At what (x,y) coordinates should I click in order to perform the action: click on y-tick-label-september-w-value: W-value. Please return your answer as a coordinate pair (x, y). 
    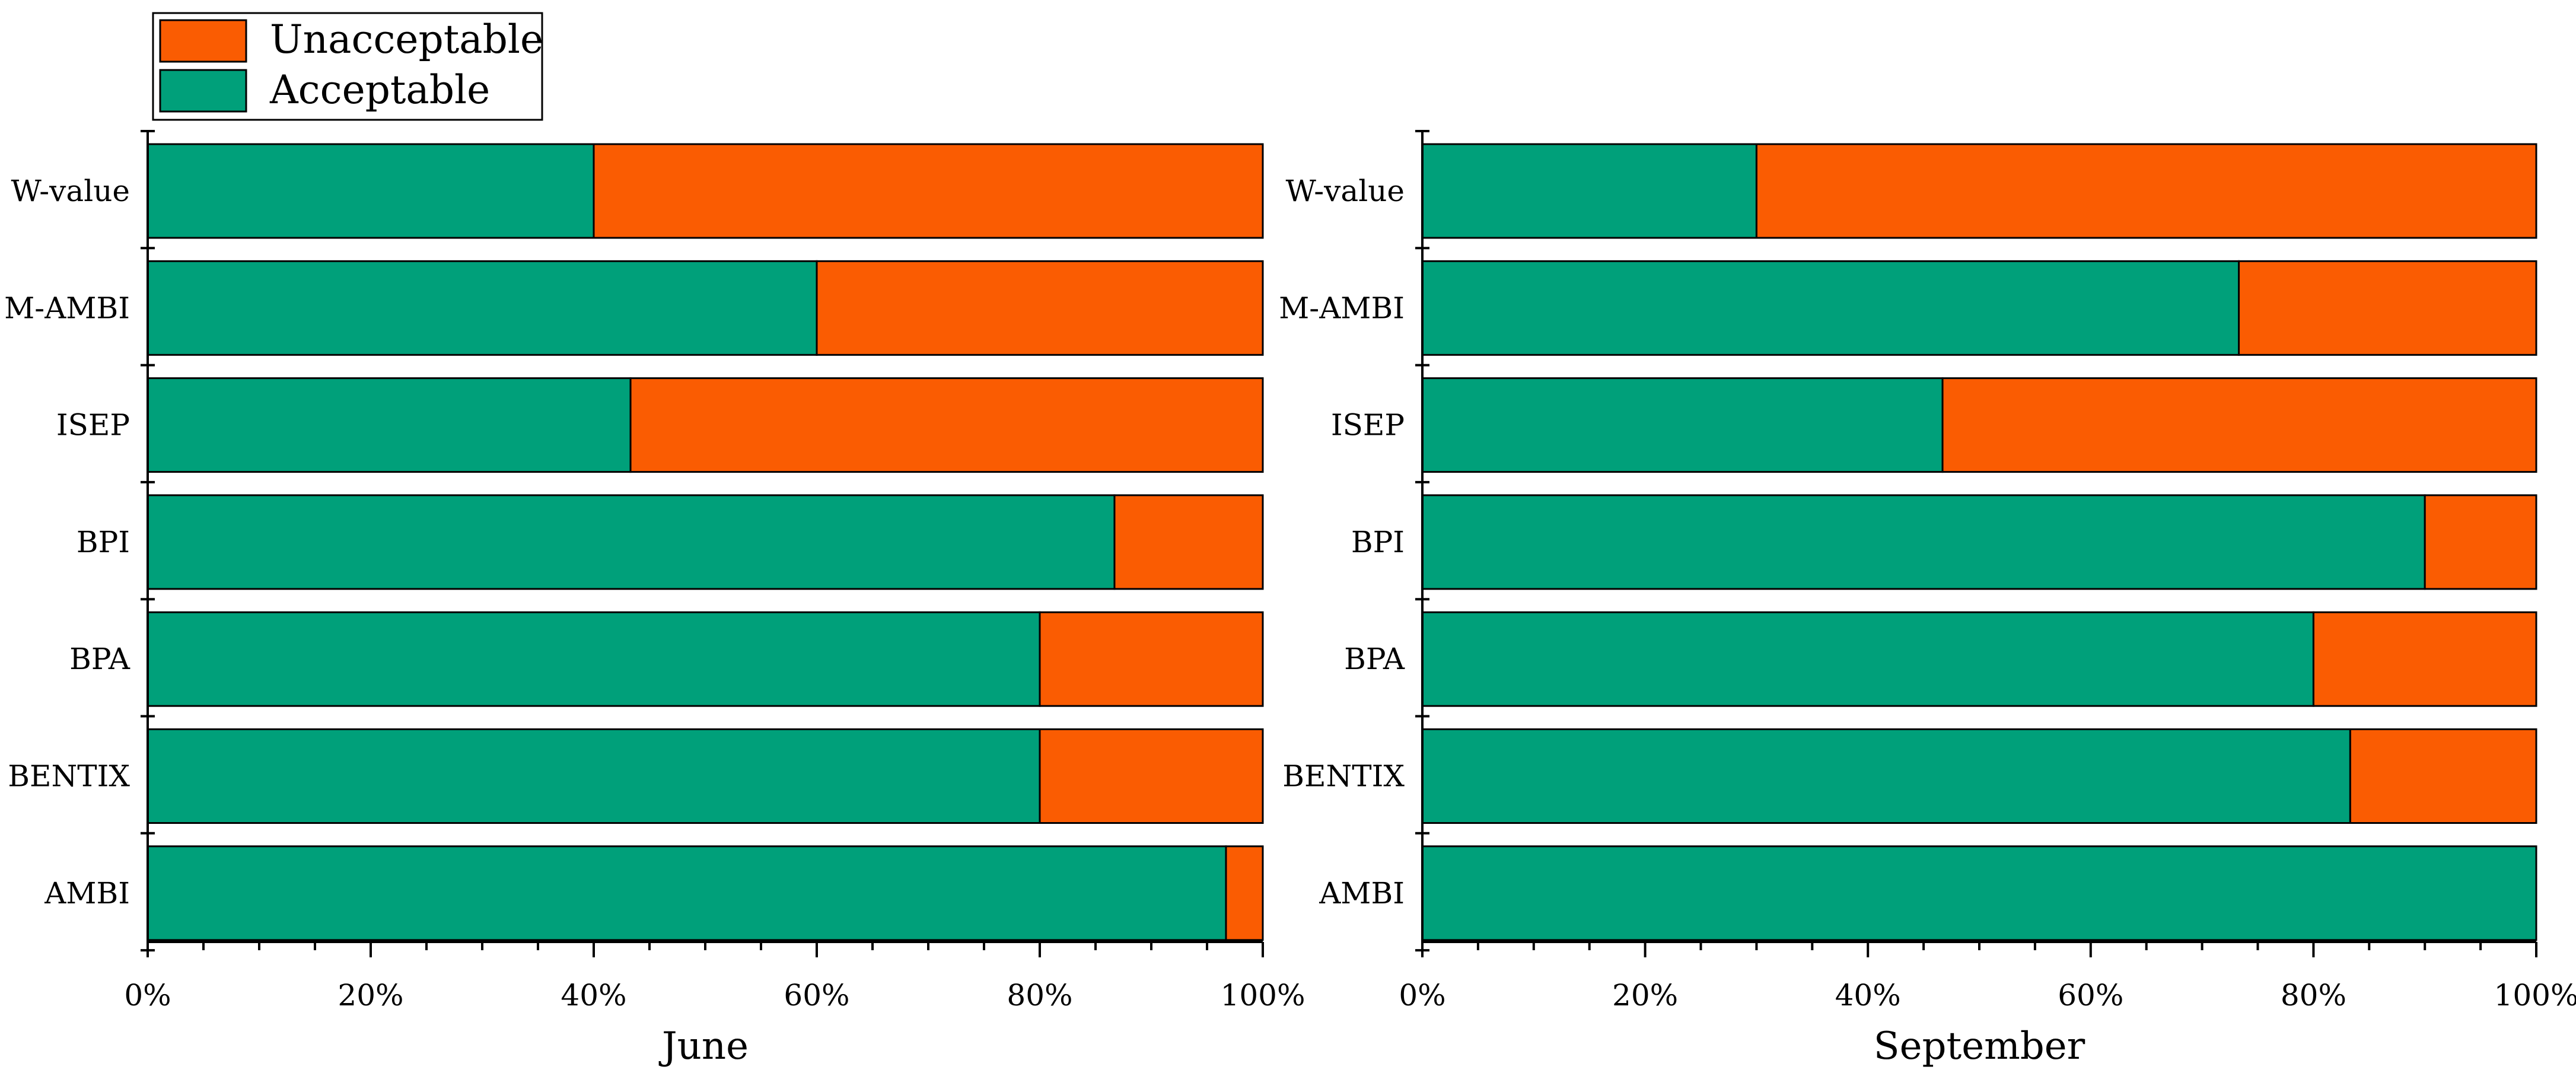
    Looking at the image, I should click on (1345, 191).